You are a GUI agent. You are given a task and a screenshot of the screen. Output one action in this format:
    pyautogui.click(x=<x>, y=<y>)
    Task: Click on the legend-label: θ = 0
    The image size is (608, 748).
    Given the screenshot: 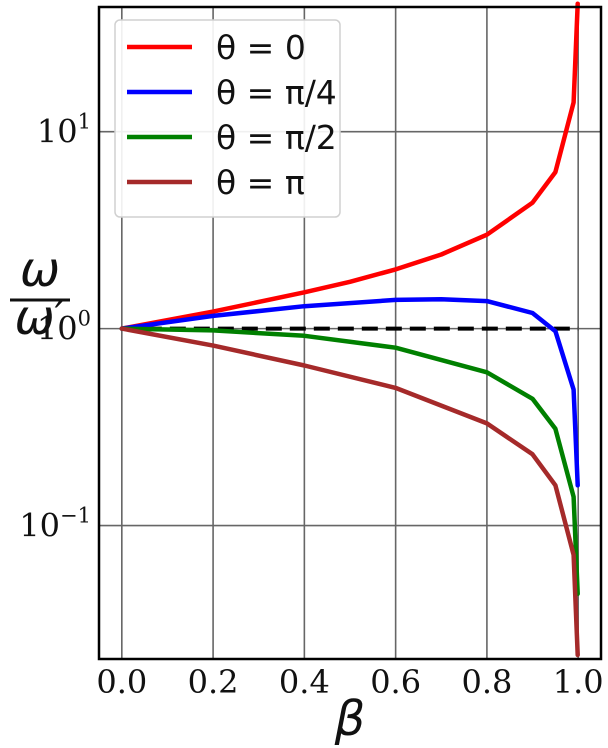 What is the action you would take?
    pyautogui.click(x=261, y=47)
    